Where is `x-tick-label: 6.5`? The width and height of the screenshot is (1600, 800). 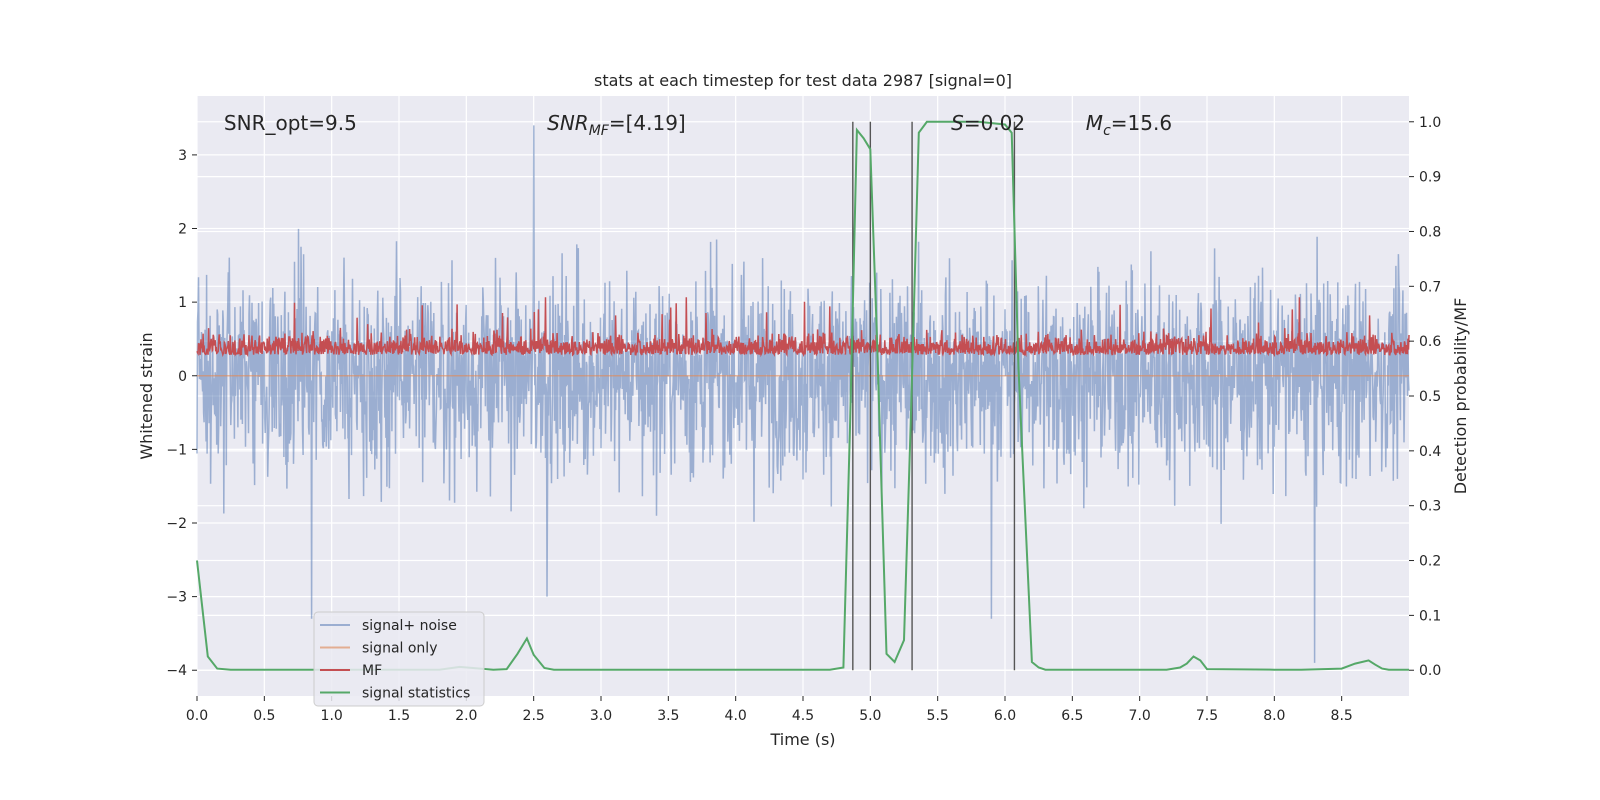 x-tick-label: 6.5 is located at coordinates (1072, 716).